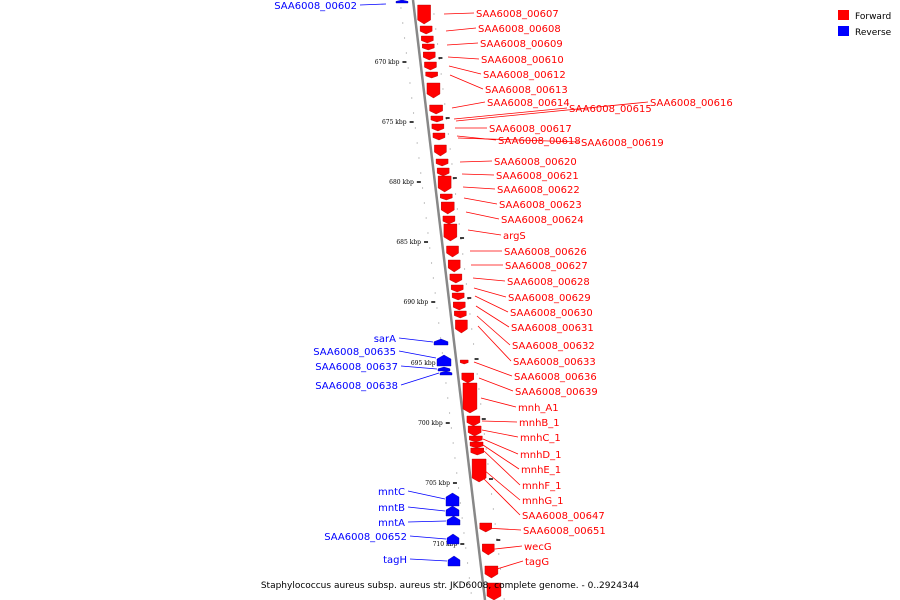 The image size is (900, 600). Describe the element at coordinates (430, 423) in the screenshot. I see `kbp-tick-label: 700 kbp` at that location.